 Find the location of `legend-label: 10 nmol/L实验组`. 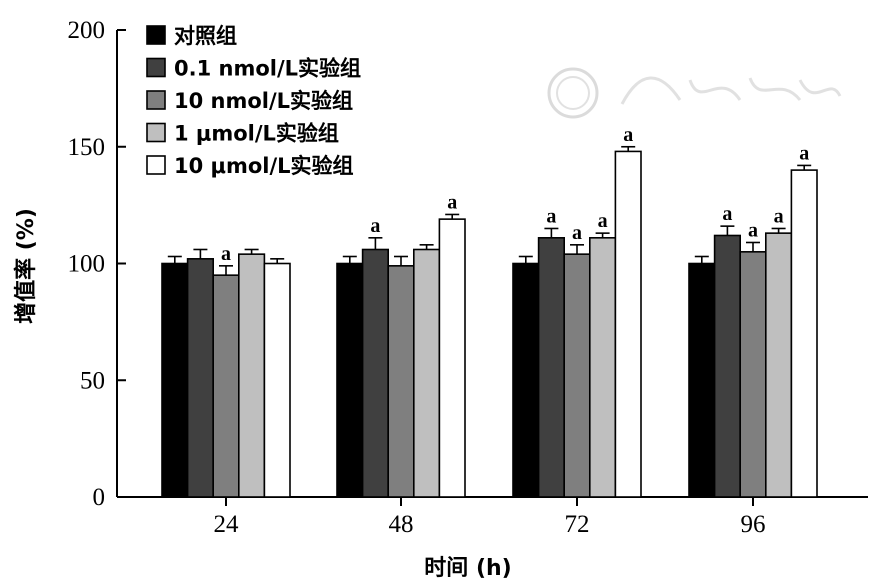

legend-label: 10 nmol/L实验组 is located at coordinates (263, 101).